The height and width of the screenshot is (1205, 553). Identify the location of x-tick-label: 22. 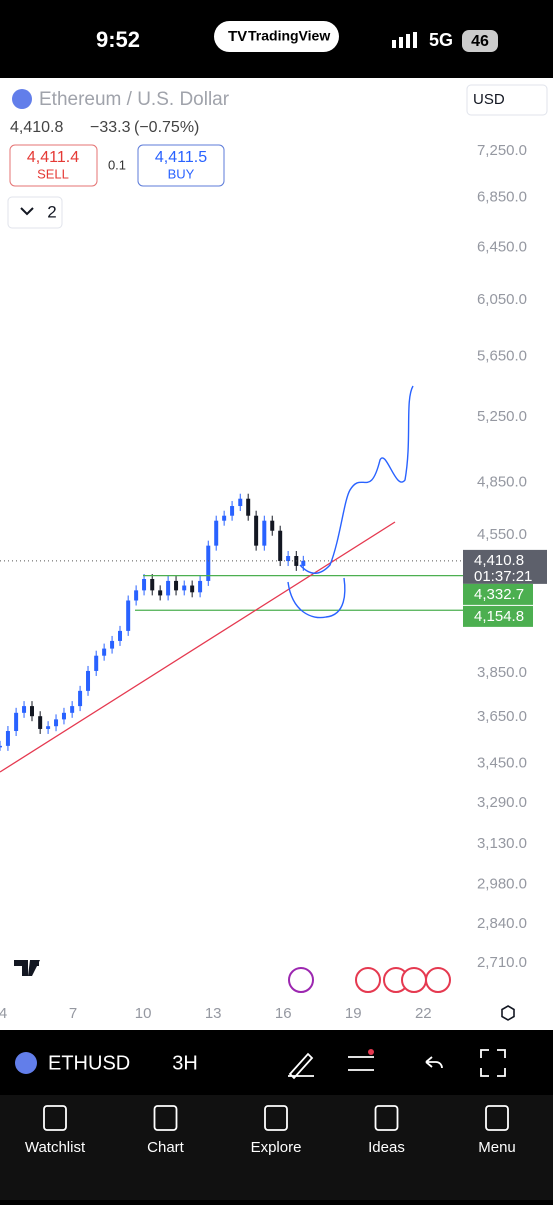
(423, 1013).